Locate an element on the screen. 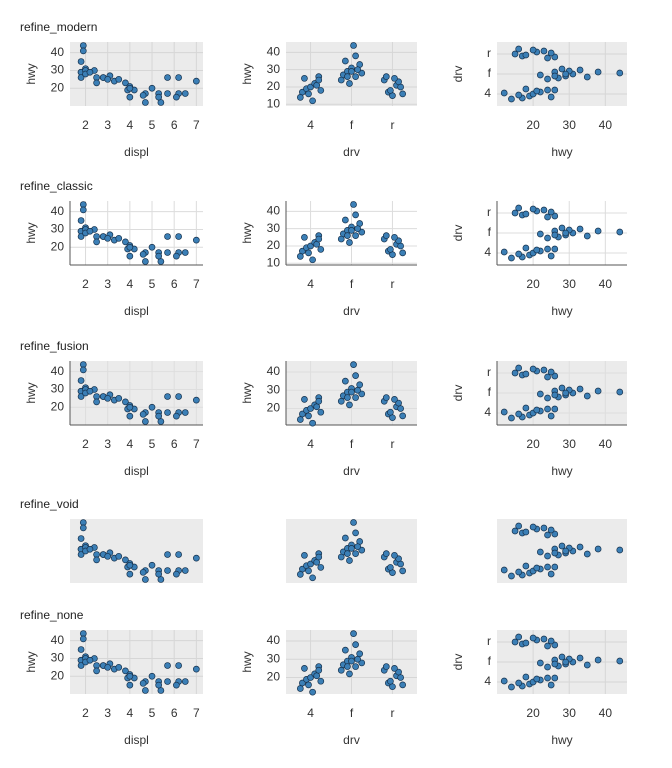 The image size is (672, 768). x-axis-label: hwy is located at coordinates (561, 740).